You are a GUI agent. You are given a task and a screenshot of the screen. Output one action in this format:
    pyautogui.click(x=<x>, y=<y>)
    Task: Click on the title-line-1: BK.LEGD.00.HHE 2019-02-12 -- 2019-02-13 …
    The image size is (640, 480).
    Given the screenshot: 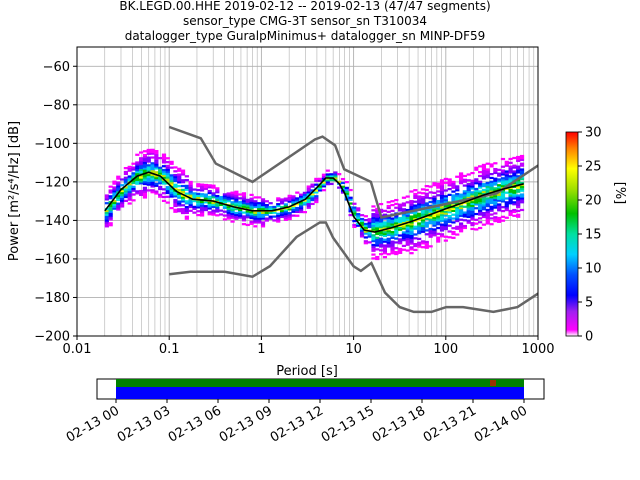 What is the action you would take?
    pyautogui.click(x=304, y=6)
    